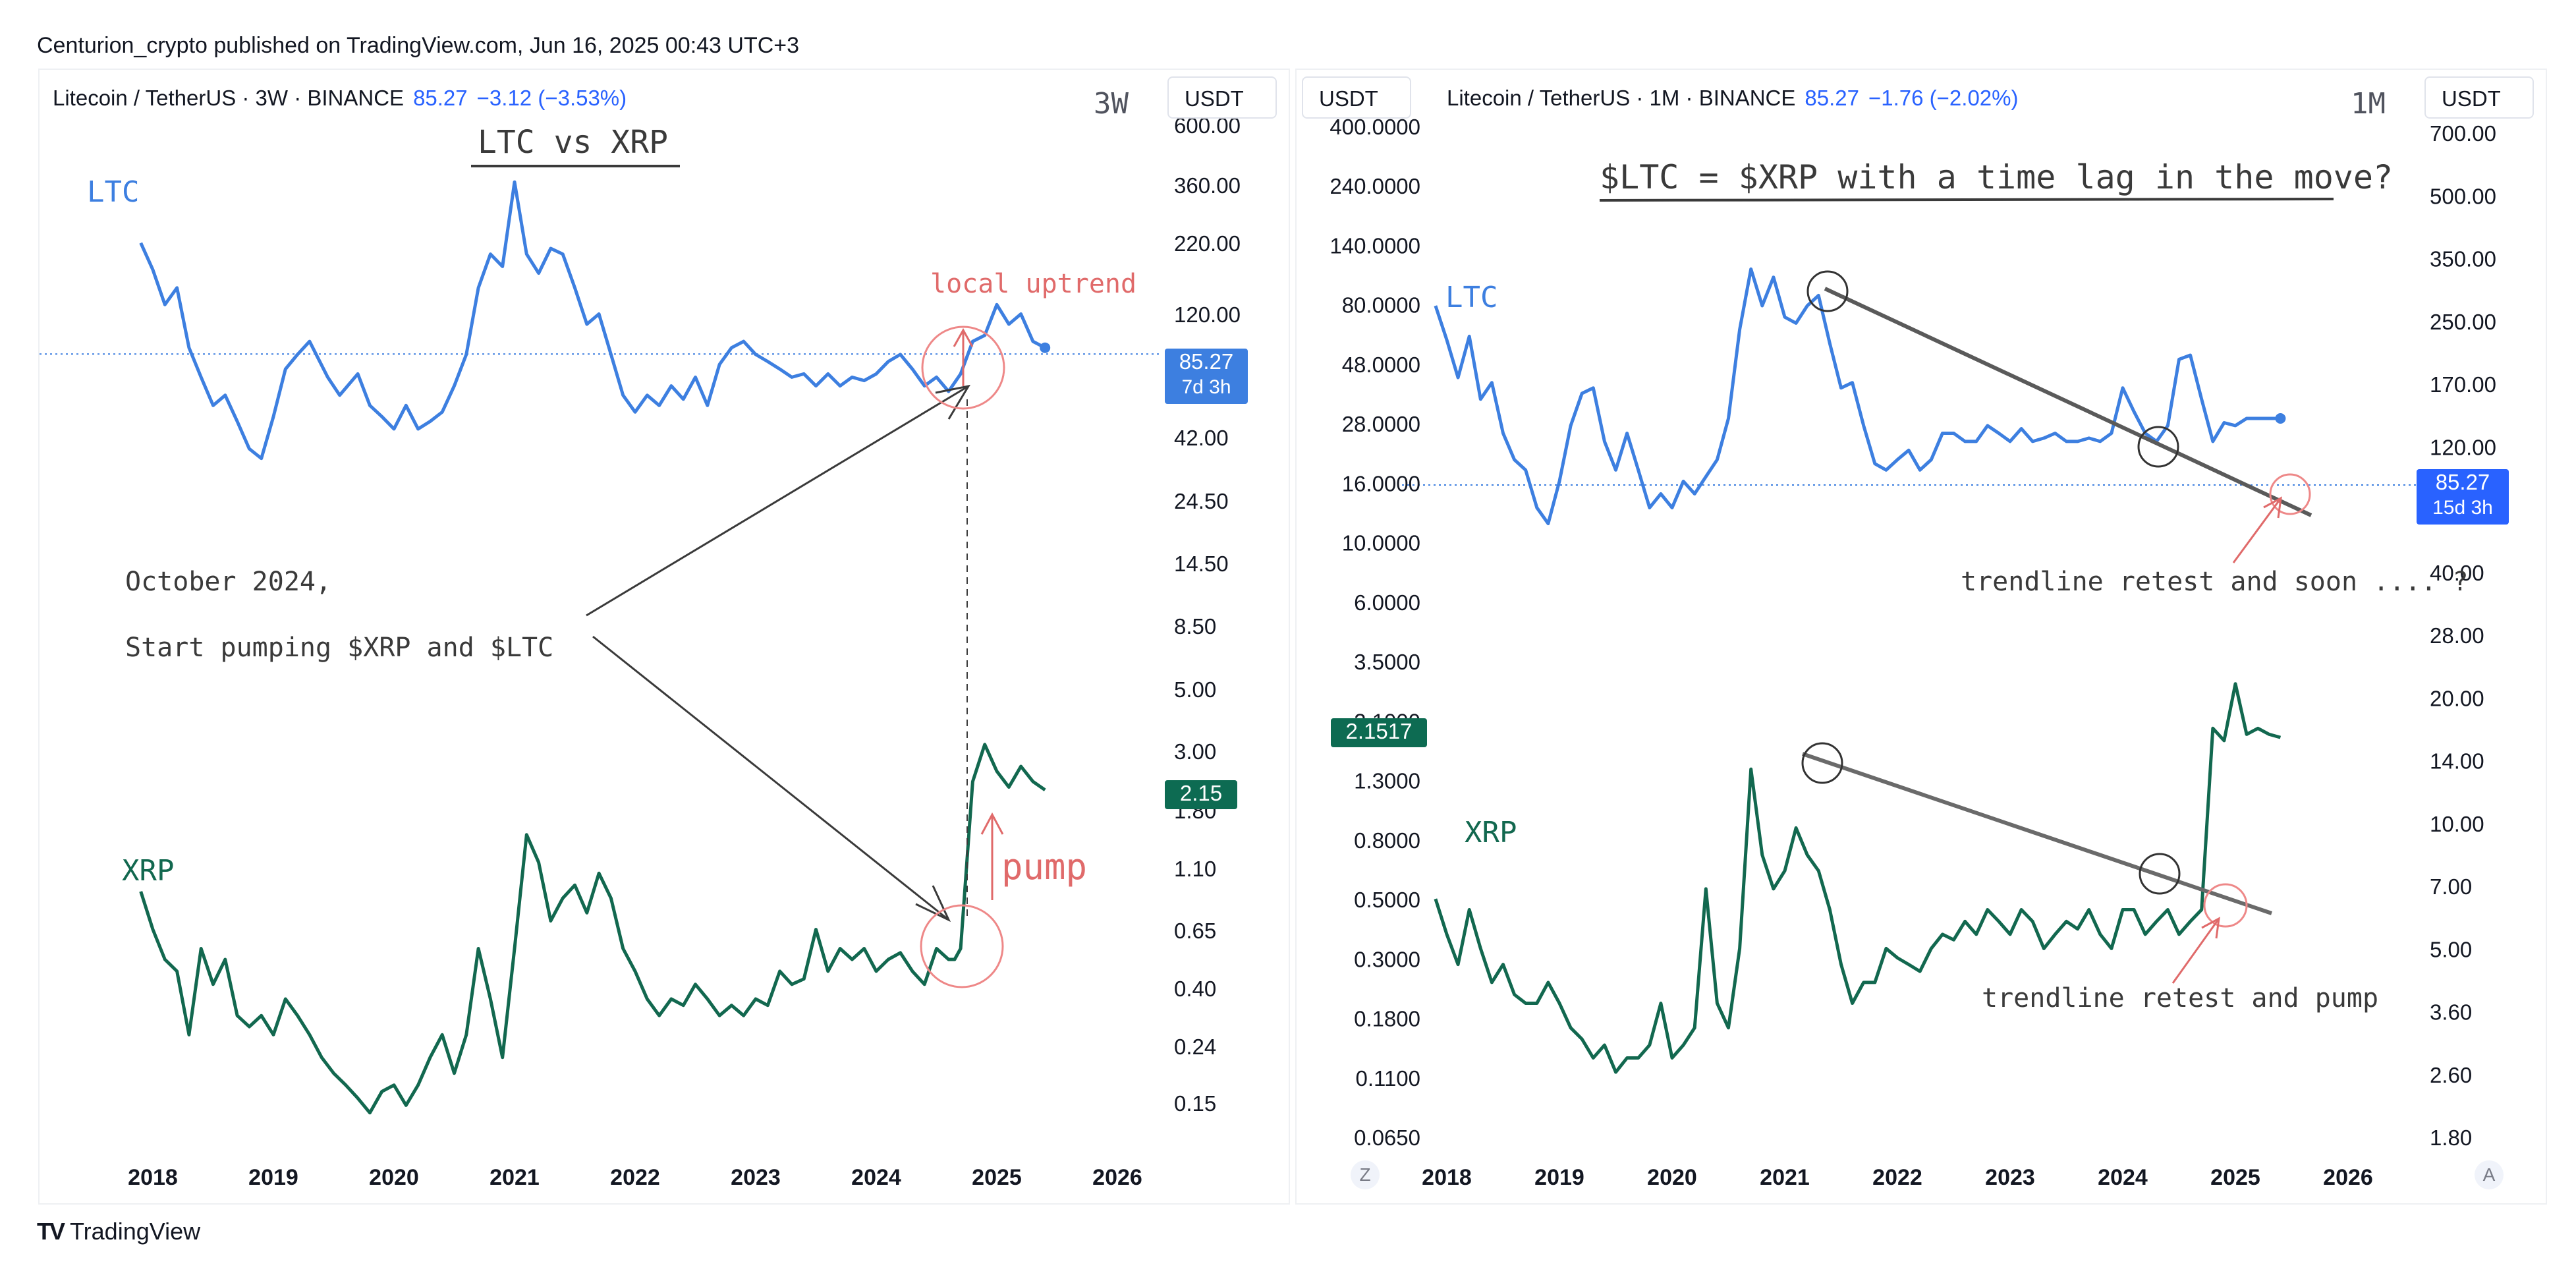 This screenshot has width=2576, height=1281. I want to click on annot-title-underline, so click(1966, 200).